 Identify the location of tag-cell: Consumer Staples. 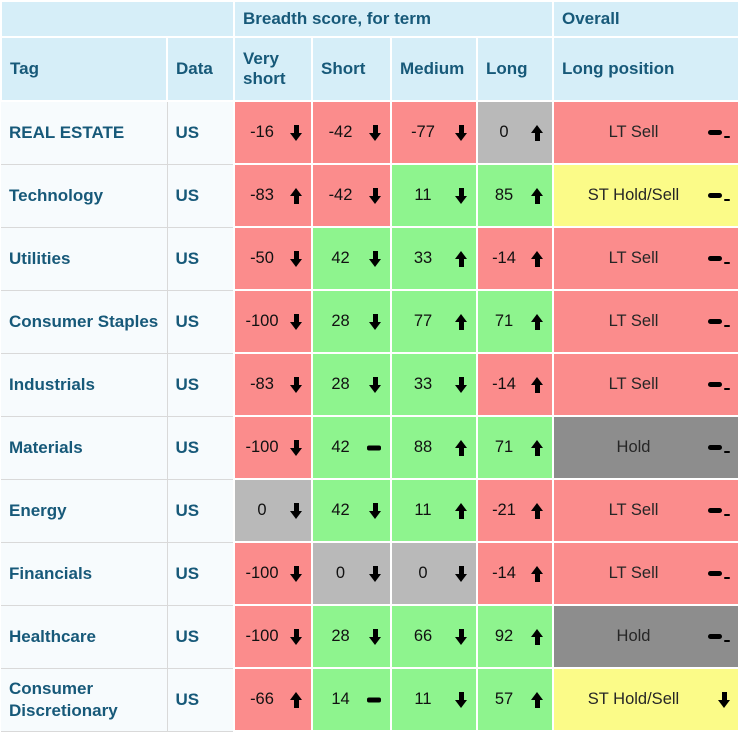
(84, 321).